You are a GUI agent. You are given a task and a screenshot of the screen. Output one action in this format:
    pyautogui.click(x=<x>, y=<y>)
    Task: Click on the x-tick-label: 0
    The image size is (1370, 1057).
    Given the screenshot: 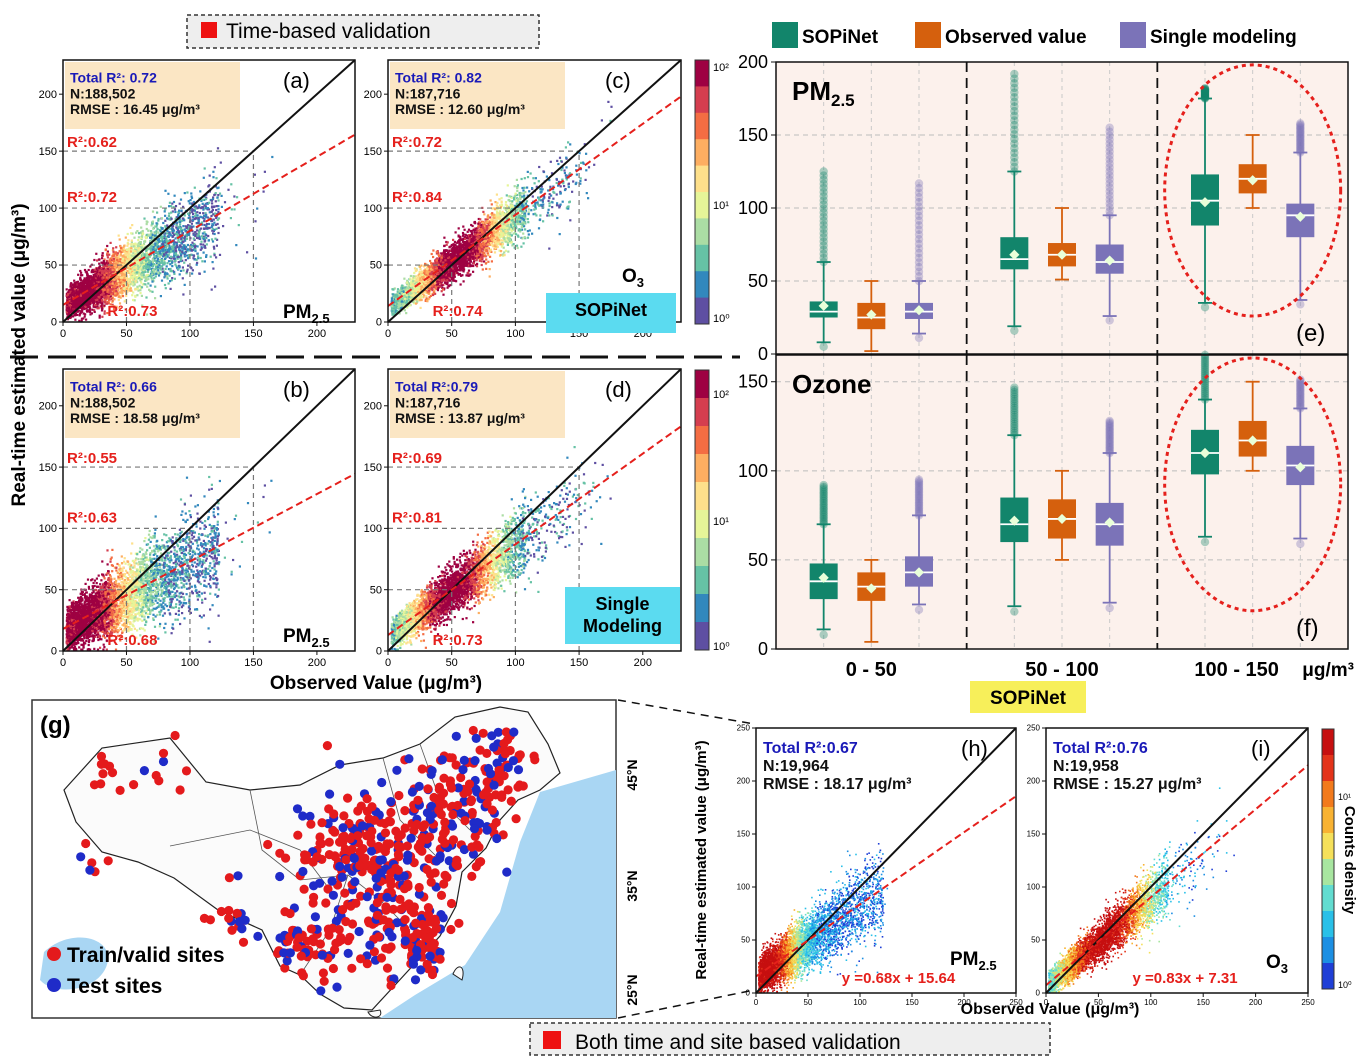 What is the action you would take?
    pyautogui.click(x=63, y=334)
    